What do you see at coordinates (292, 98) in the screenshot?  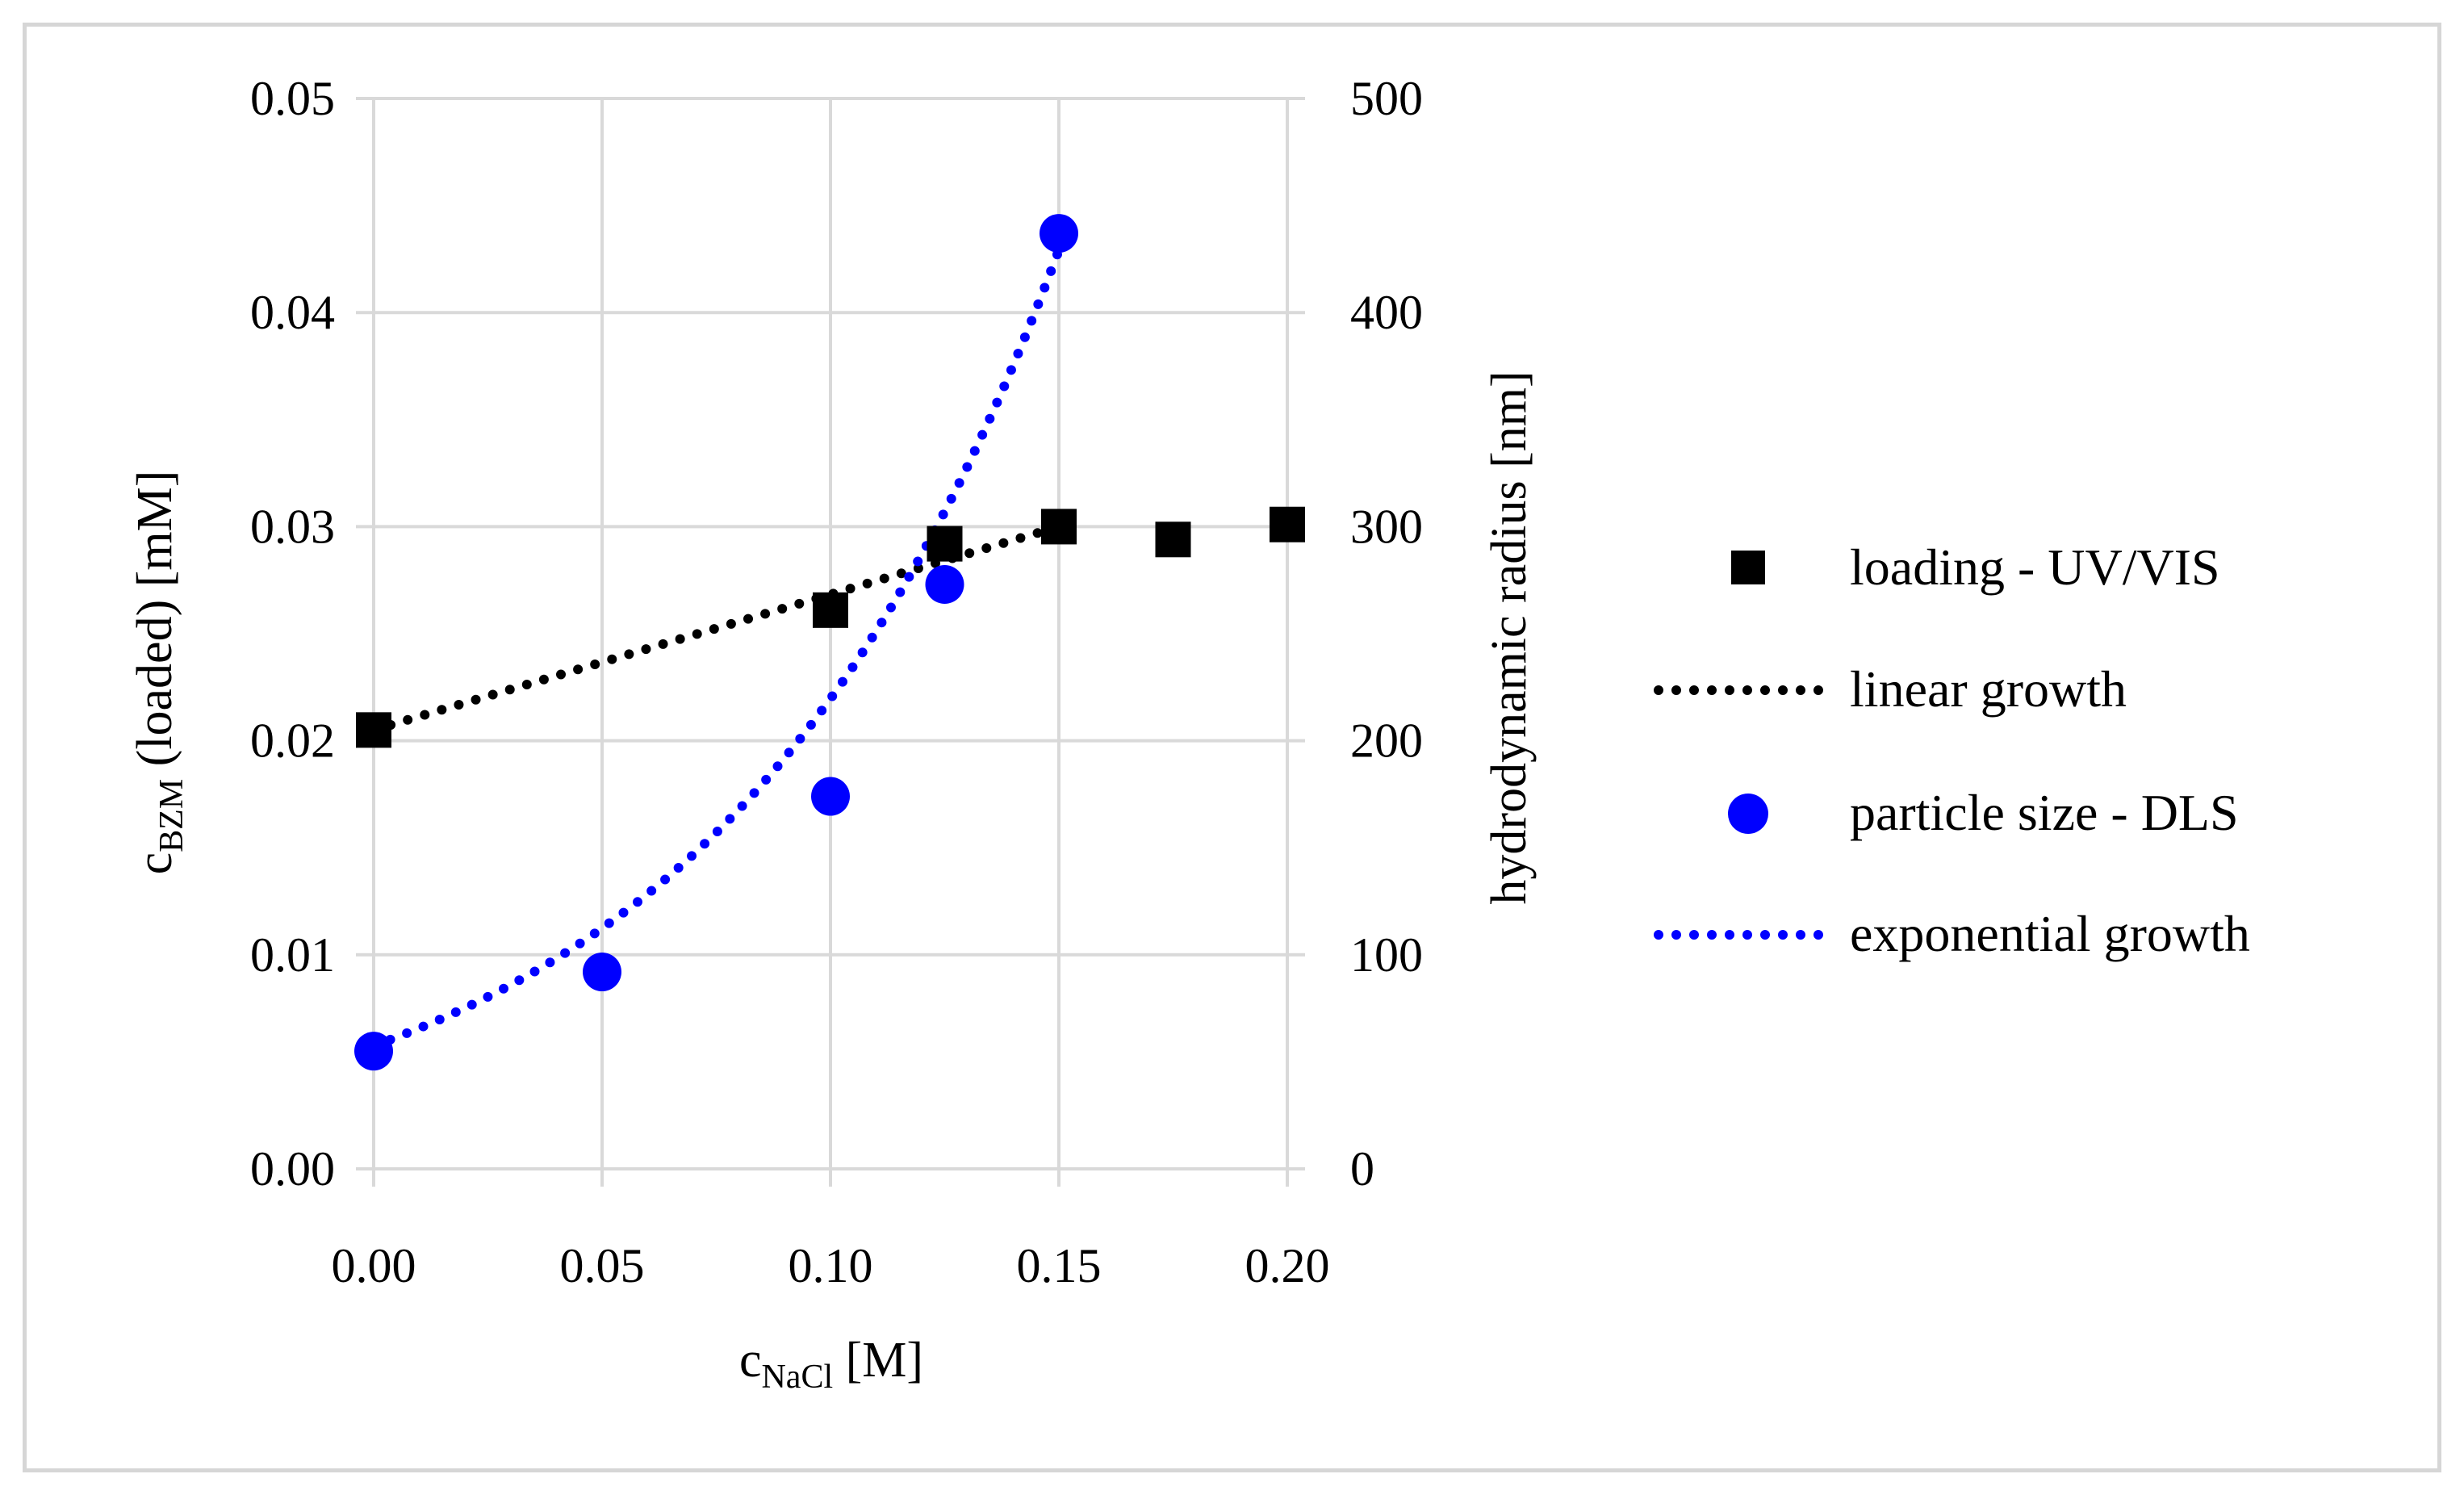 I see `y-left-tick-label: 0.05` at bounding box center [292, 98].